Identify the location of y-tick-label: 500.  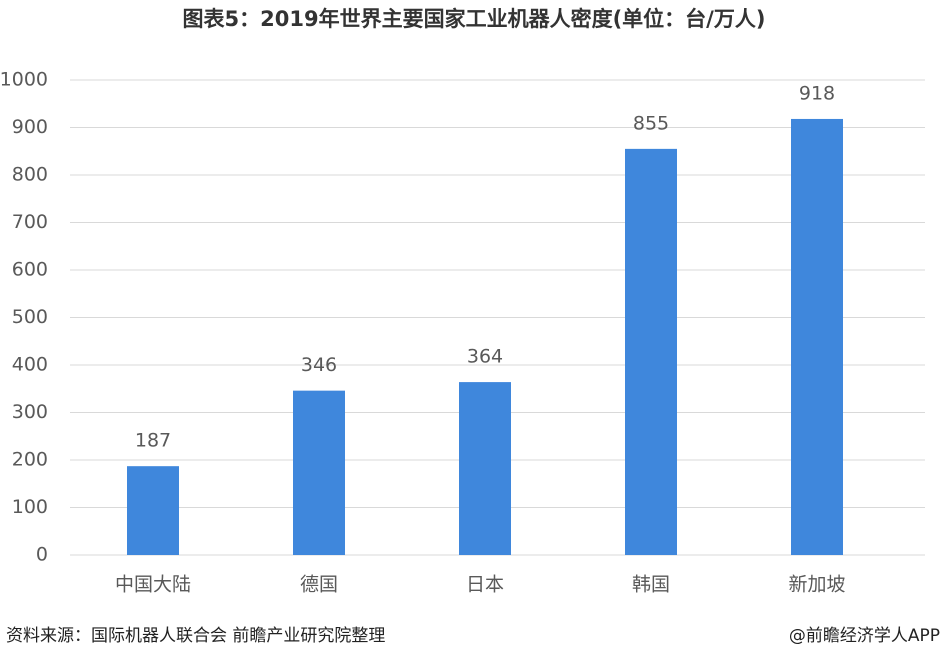
(30, 317).